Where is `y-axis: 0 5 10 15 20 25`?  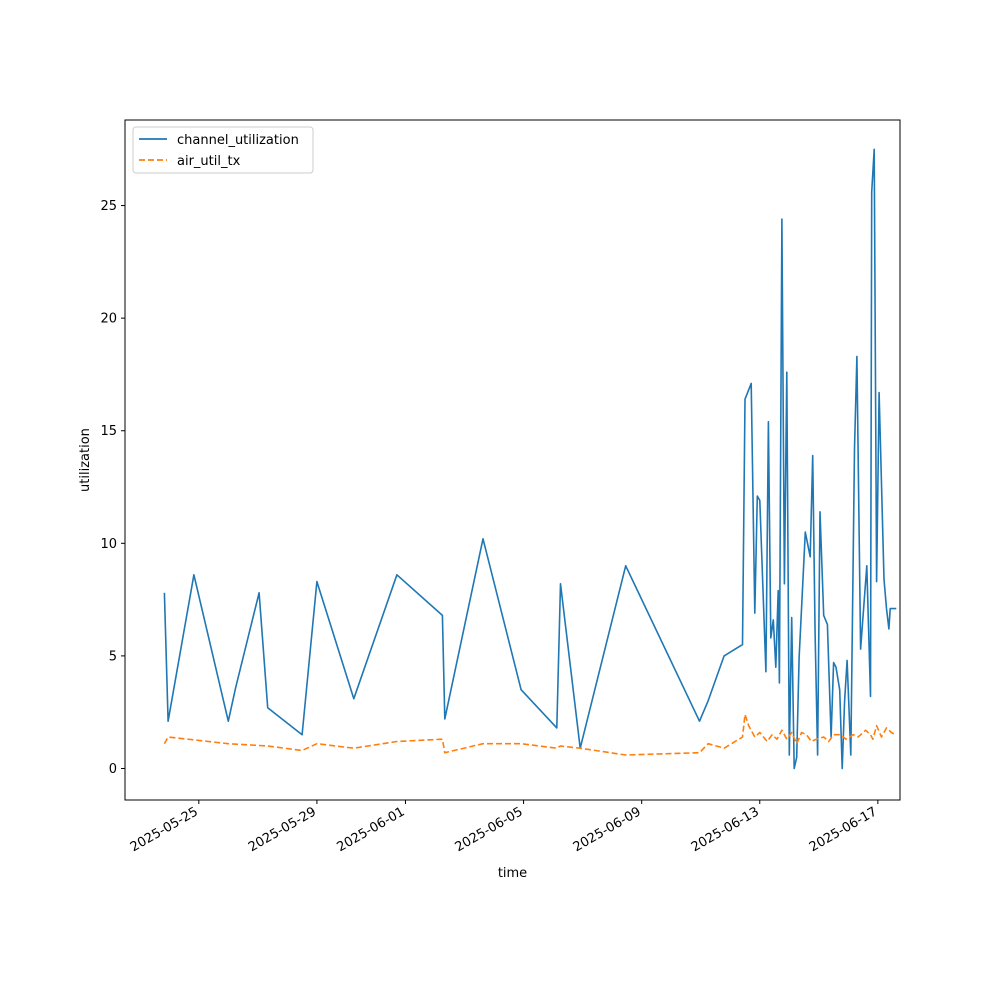 y-axis: 0 5 10 15 20 25 is located at coordinates (112, 488).